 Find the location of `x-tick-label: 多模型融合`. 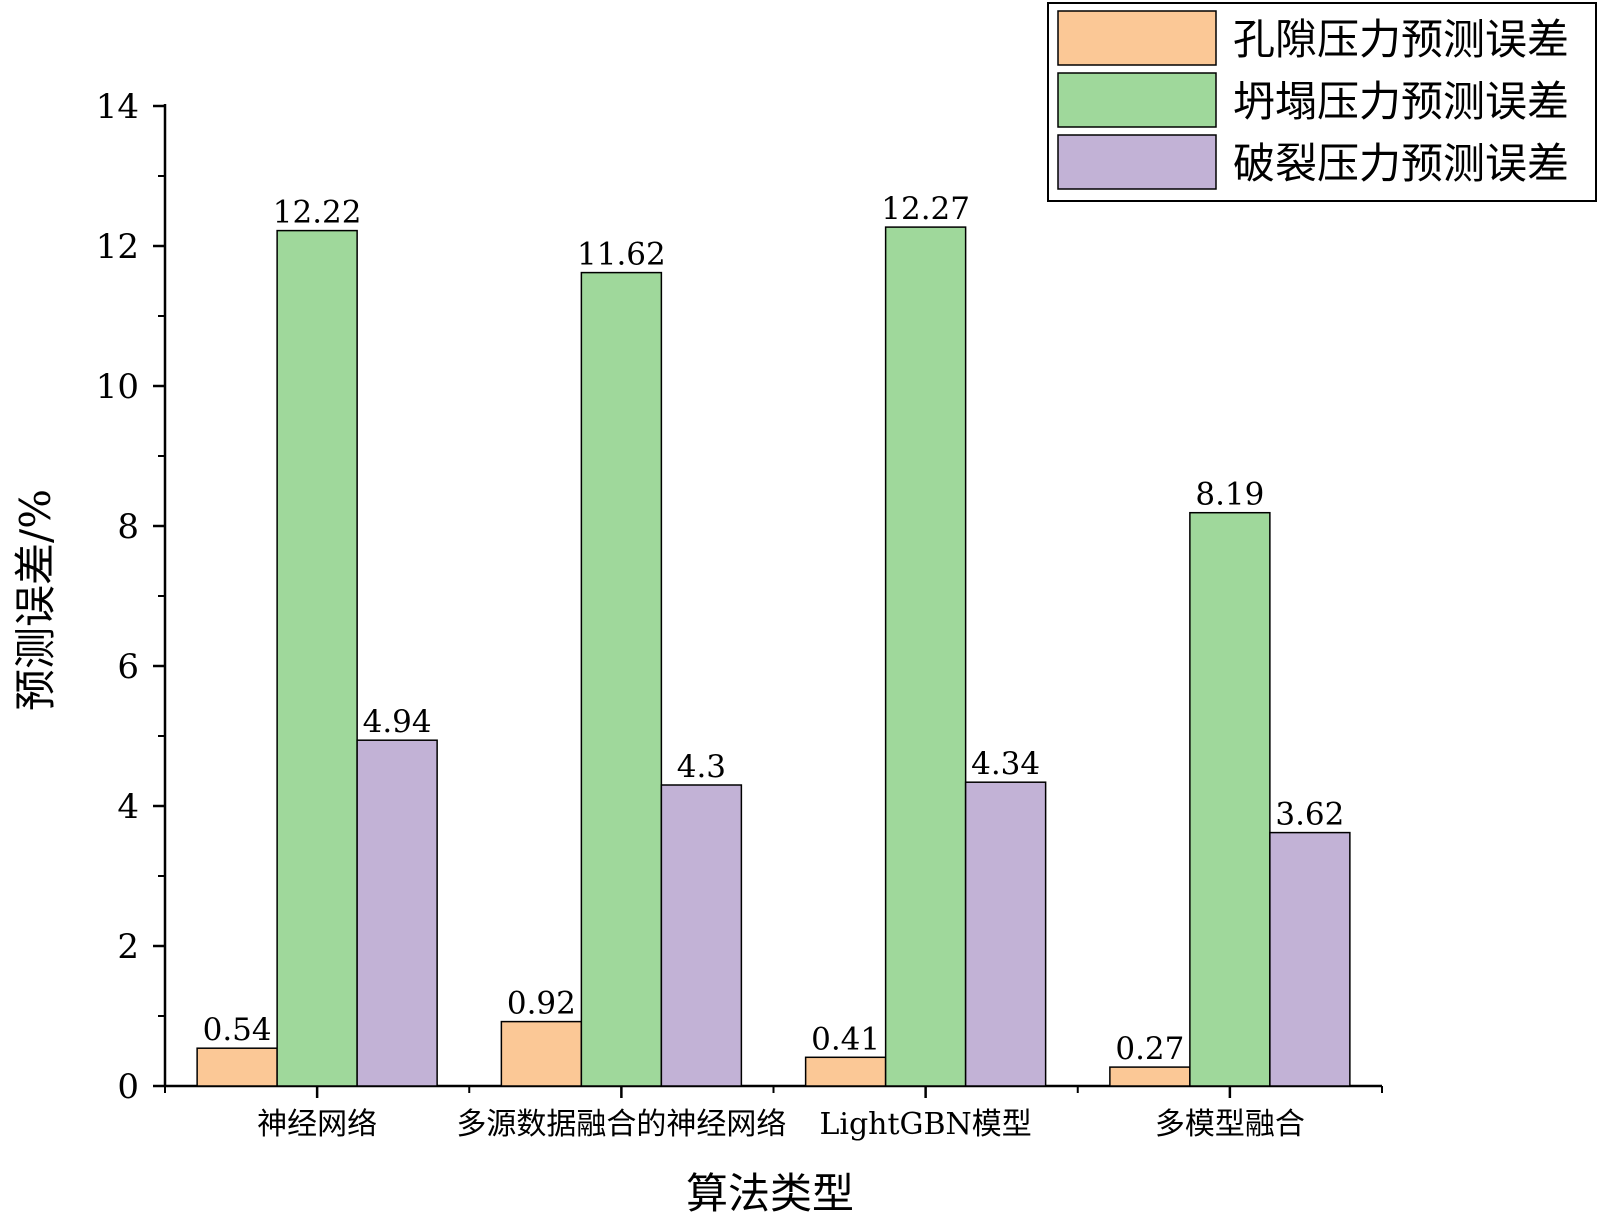

x-tick-label: 多模型融合 is located at coordinates (1230, 1124).